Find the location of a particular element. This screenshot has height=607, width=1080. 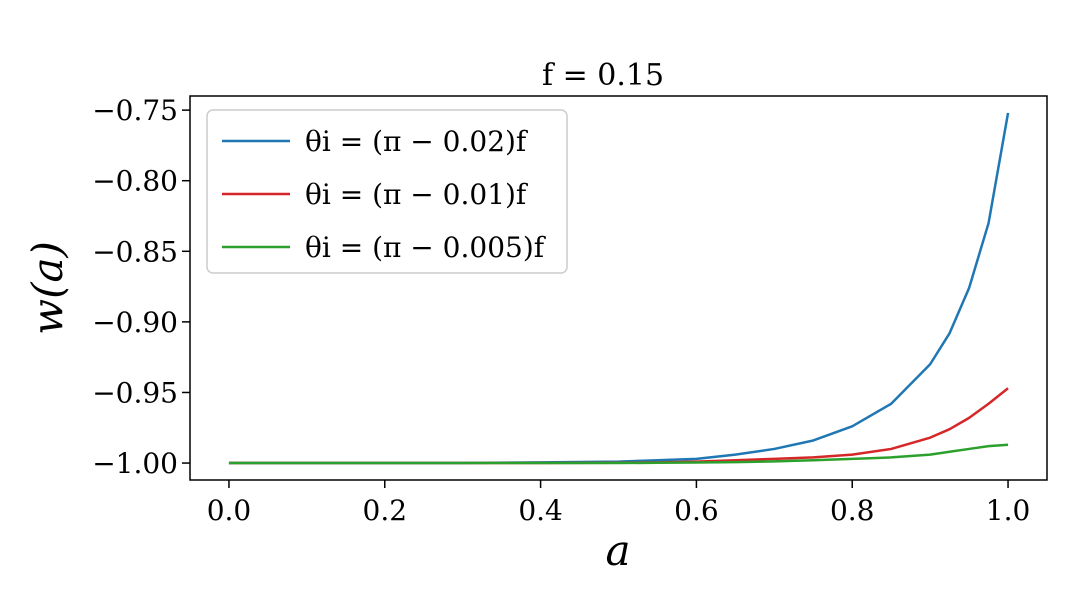

y-tick-label: −1.00 is located at coordinates (135, 463).